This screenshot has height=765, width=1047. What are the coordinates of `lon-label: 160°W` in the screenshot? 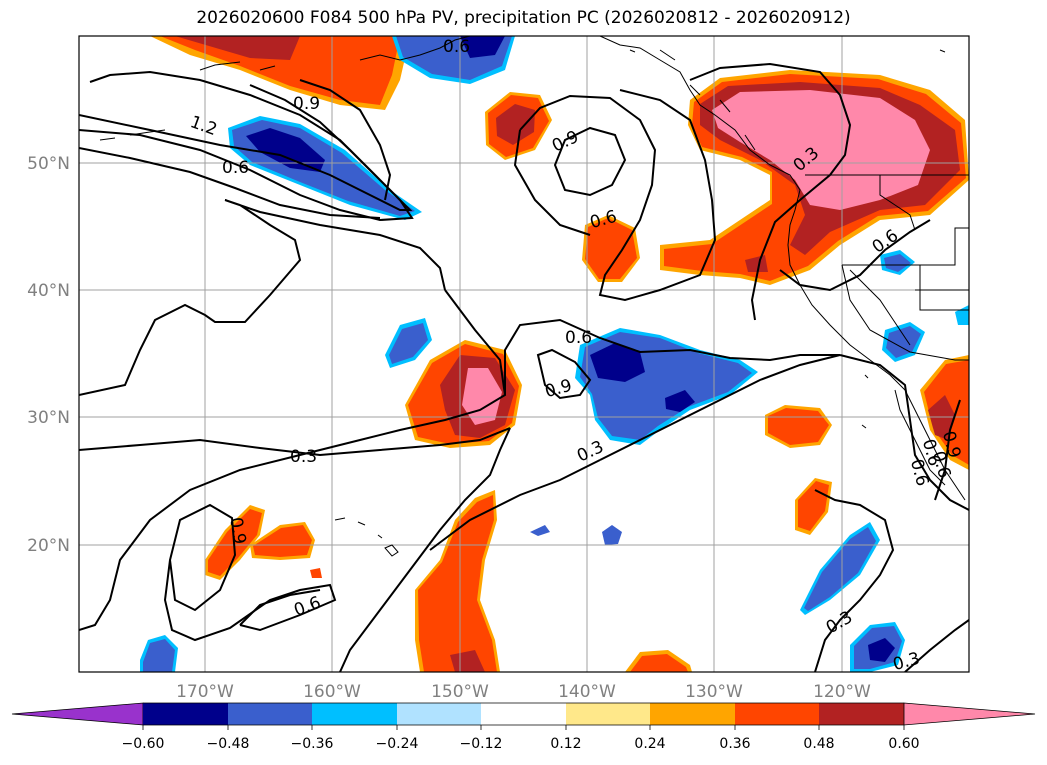 It's located at (332, 692).